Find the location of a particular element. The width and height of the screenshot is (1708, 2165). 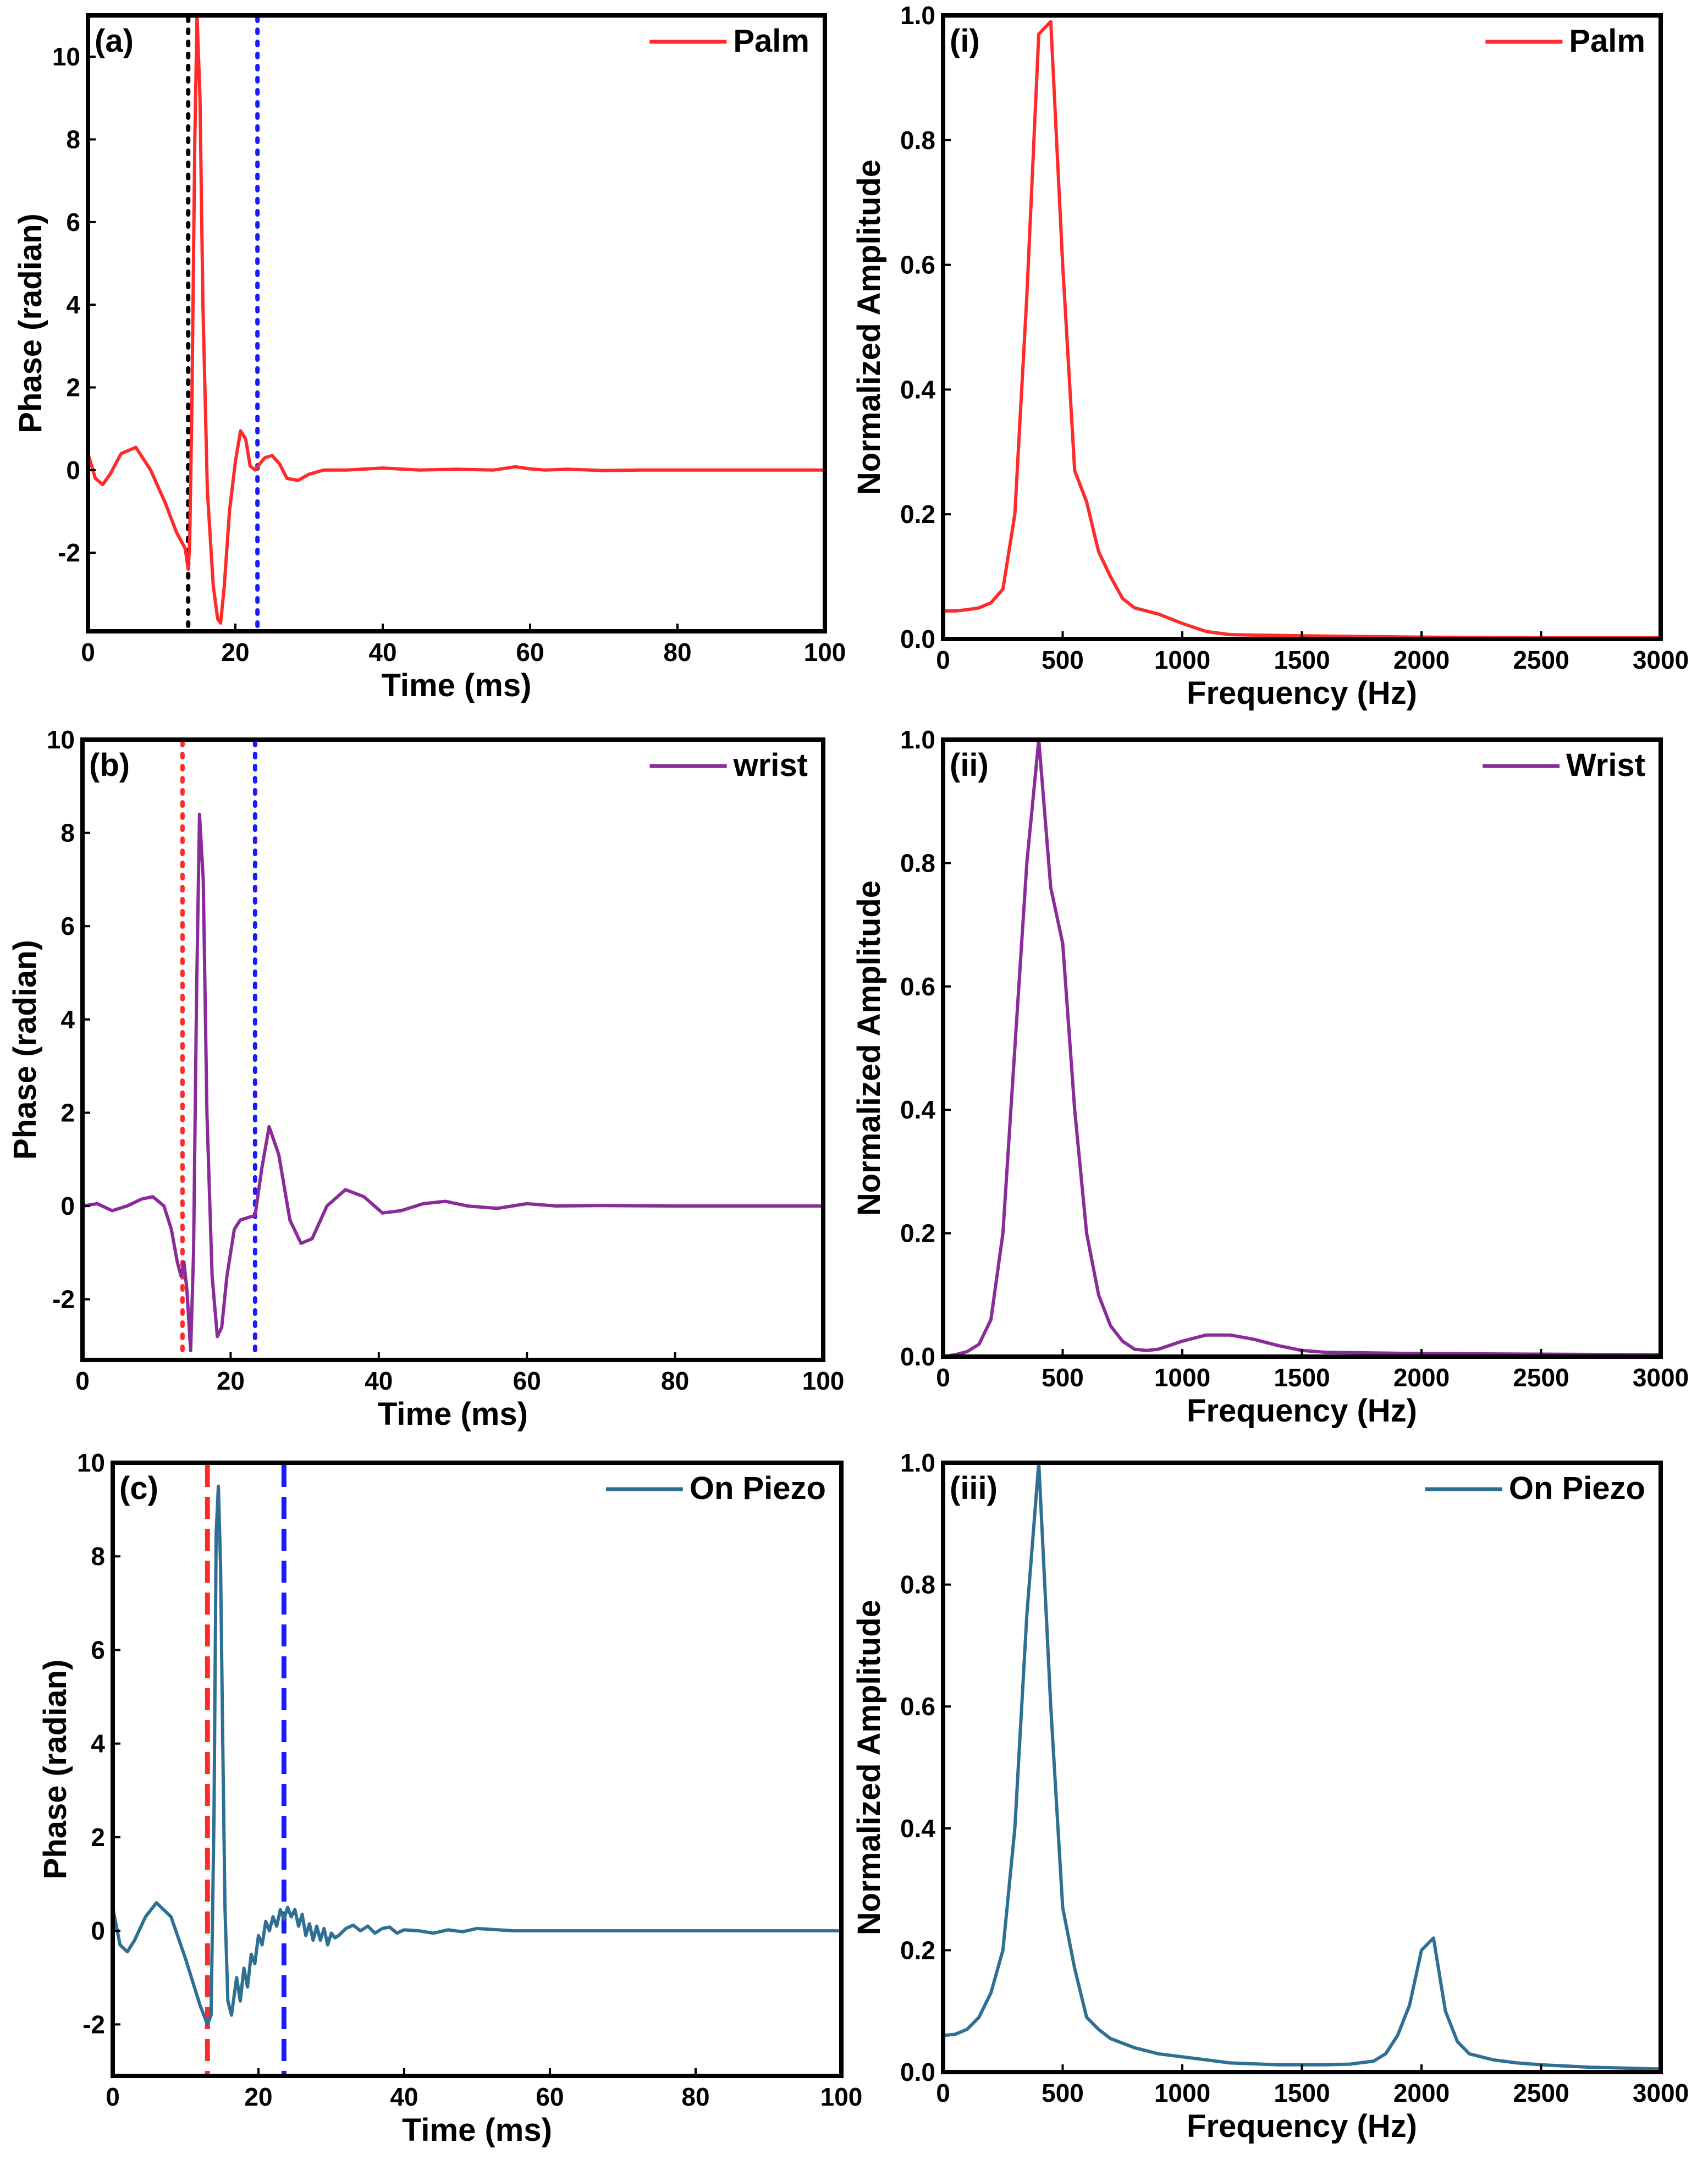

y-tick-label: 0.4 is located at coordinates (917, 390).